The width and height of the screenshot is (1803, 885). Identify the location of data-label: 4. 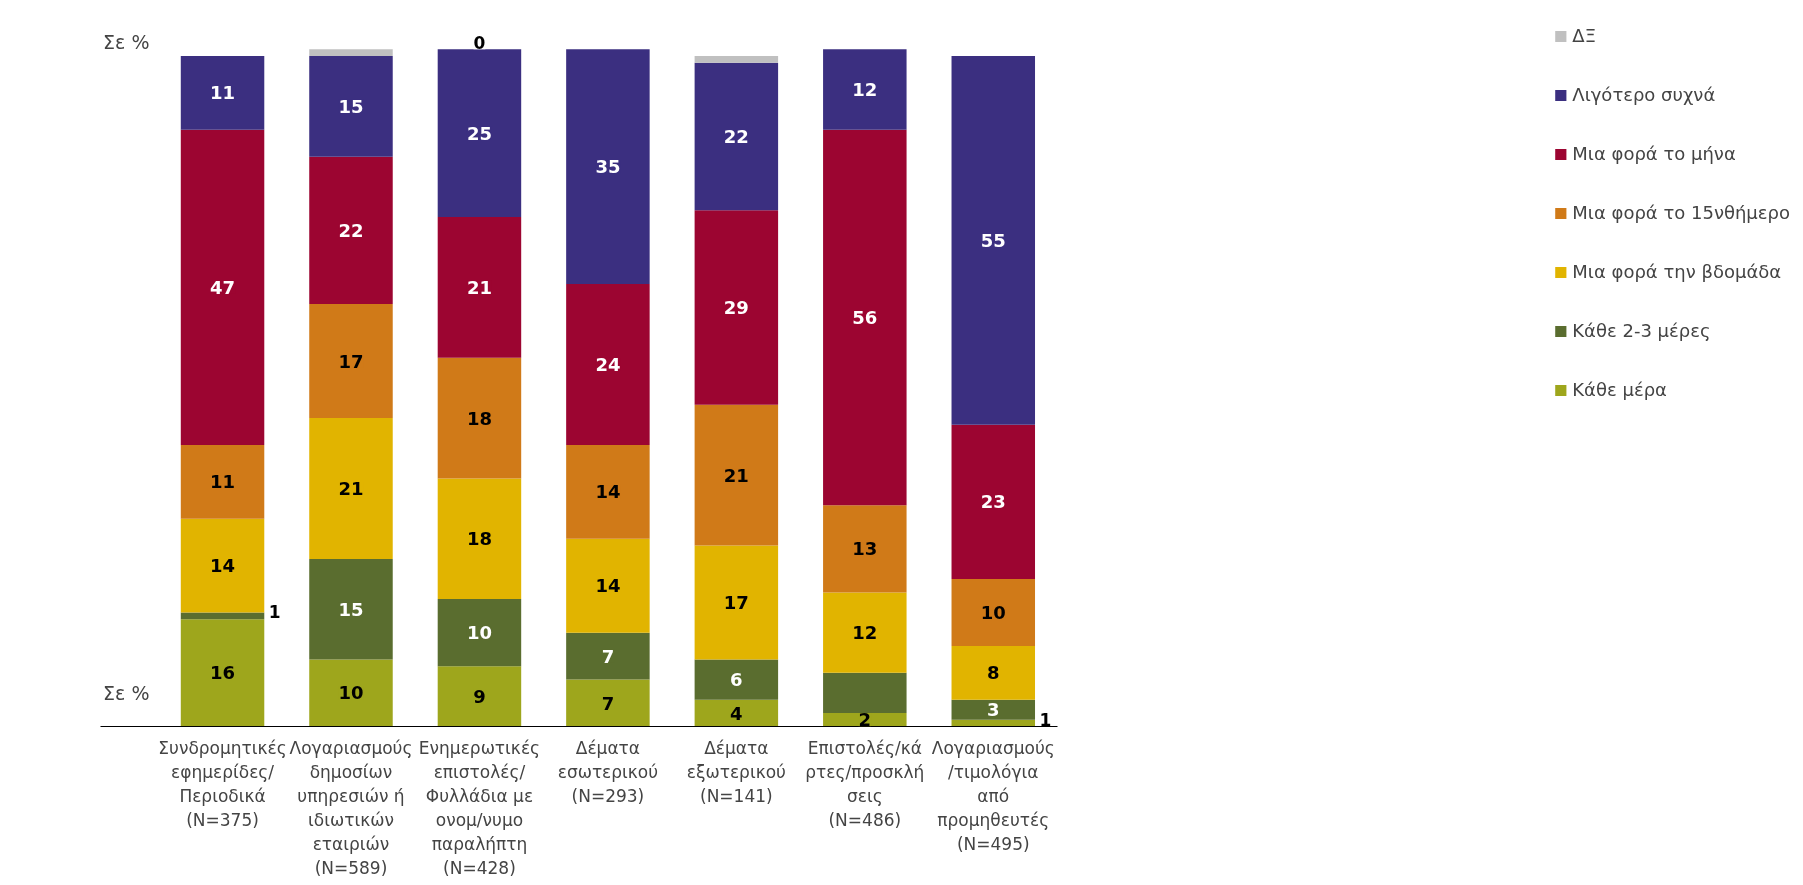
(736, 713).